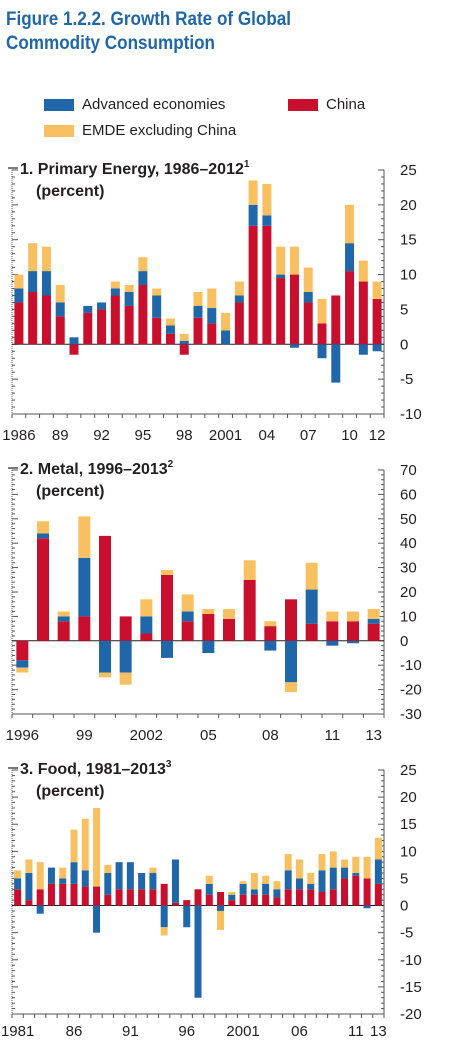 The width and height of the screenshot is (456, 1042). Describe the element at coordinates (18, 884) in the screenshot. I see `bar-advanced-economies-1981` at that location.